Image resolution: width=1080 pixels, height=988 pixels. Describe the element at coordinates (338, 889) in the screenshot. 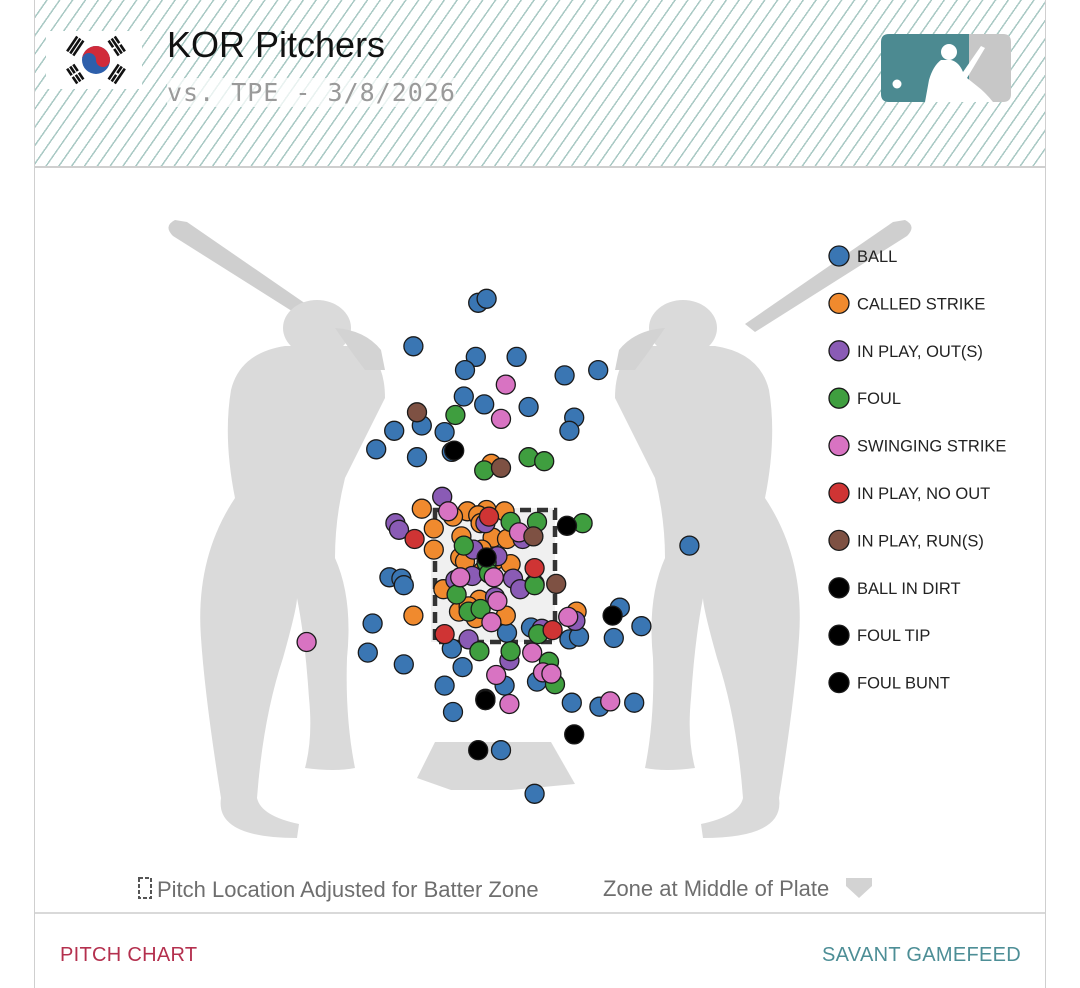

I see `zone-legend-adjusted: Pitch Location Adjusted for Batter Zone` at that location.